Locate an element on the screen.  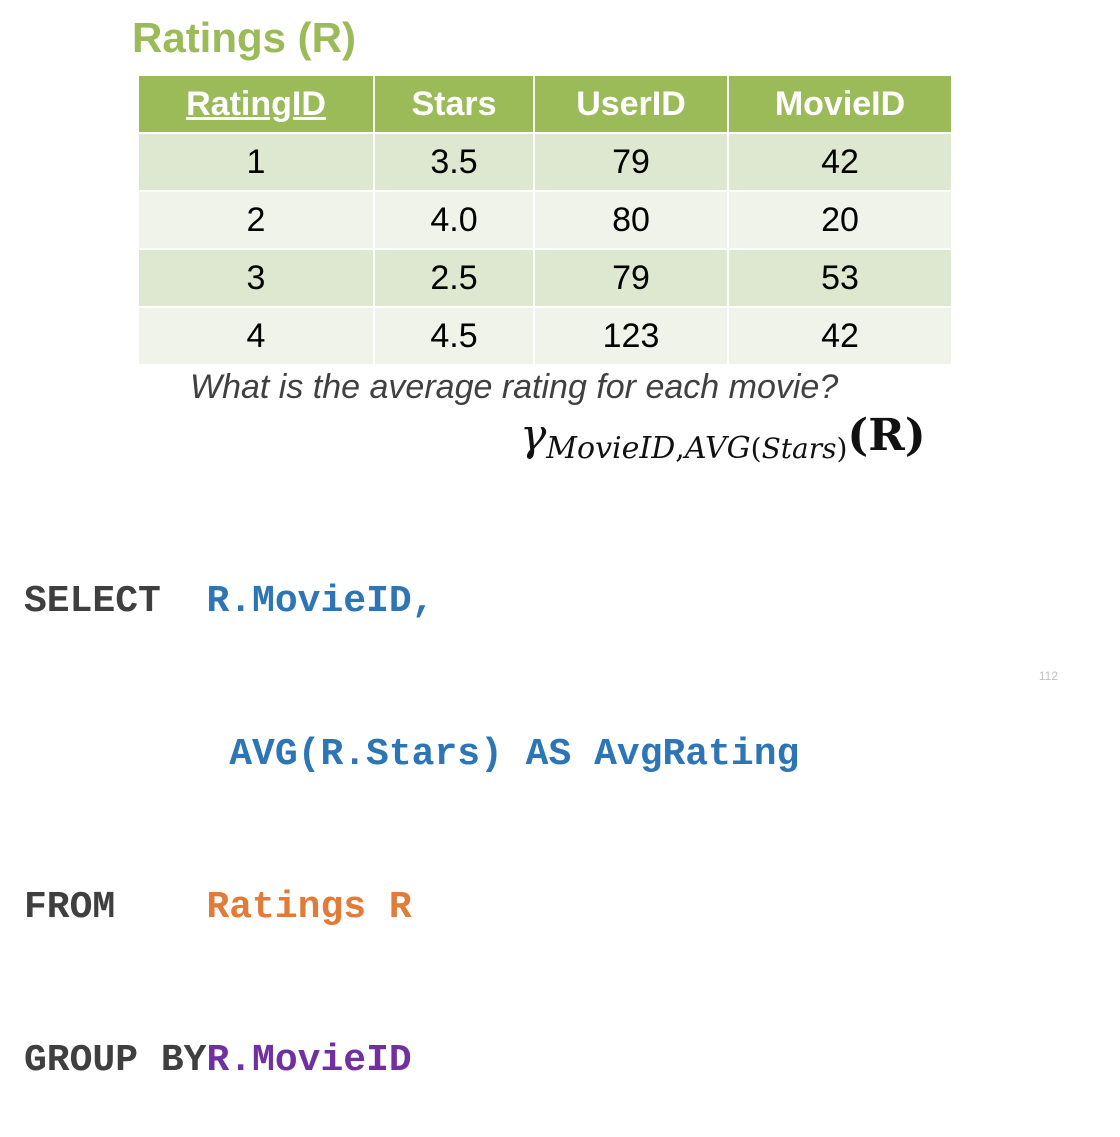
cell-movieid: 20 is located at coordinates (840, 220).